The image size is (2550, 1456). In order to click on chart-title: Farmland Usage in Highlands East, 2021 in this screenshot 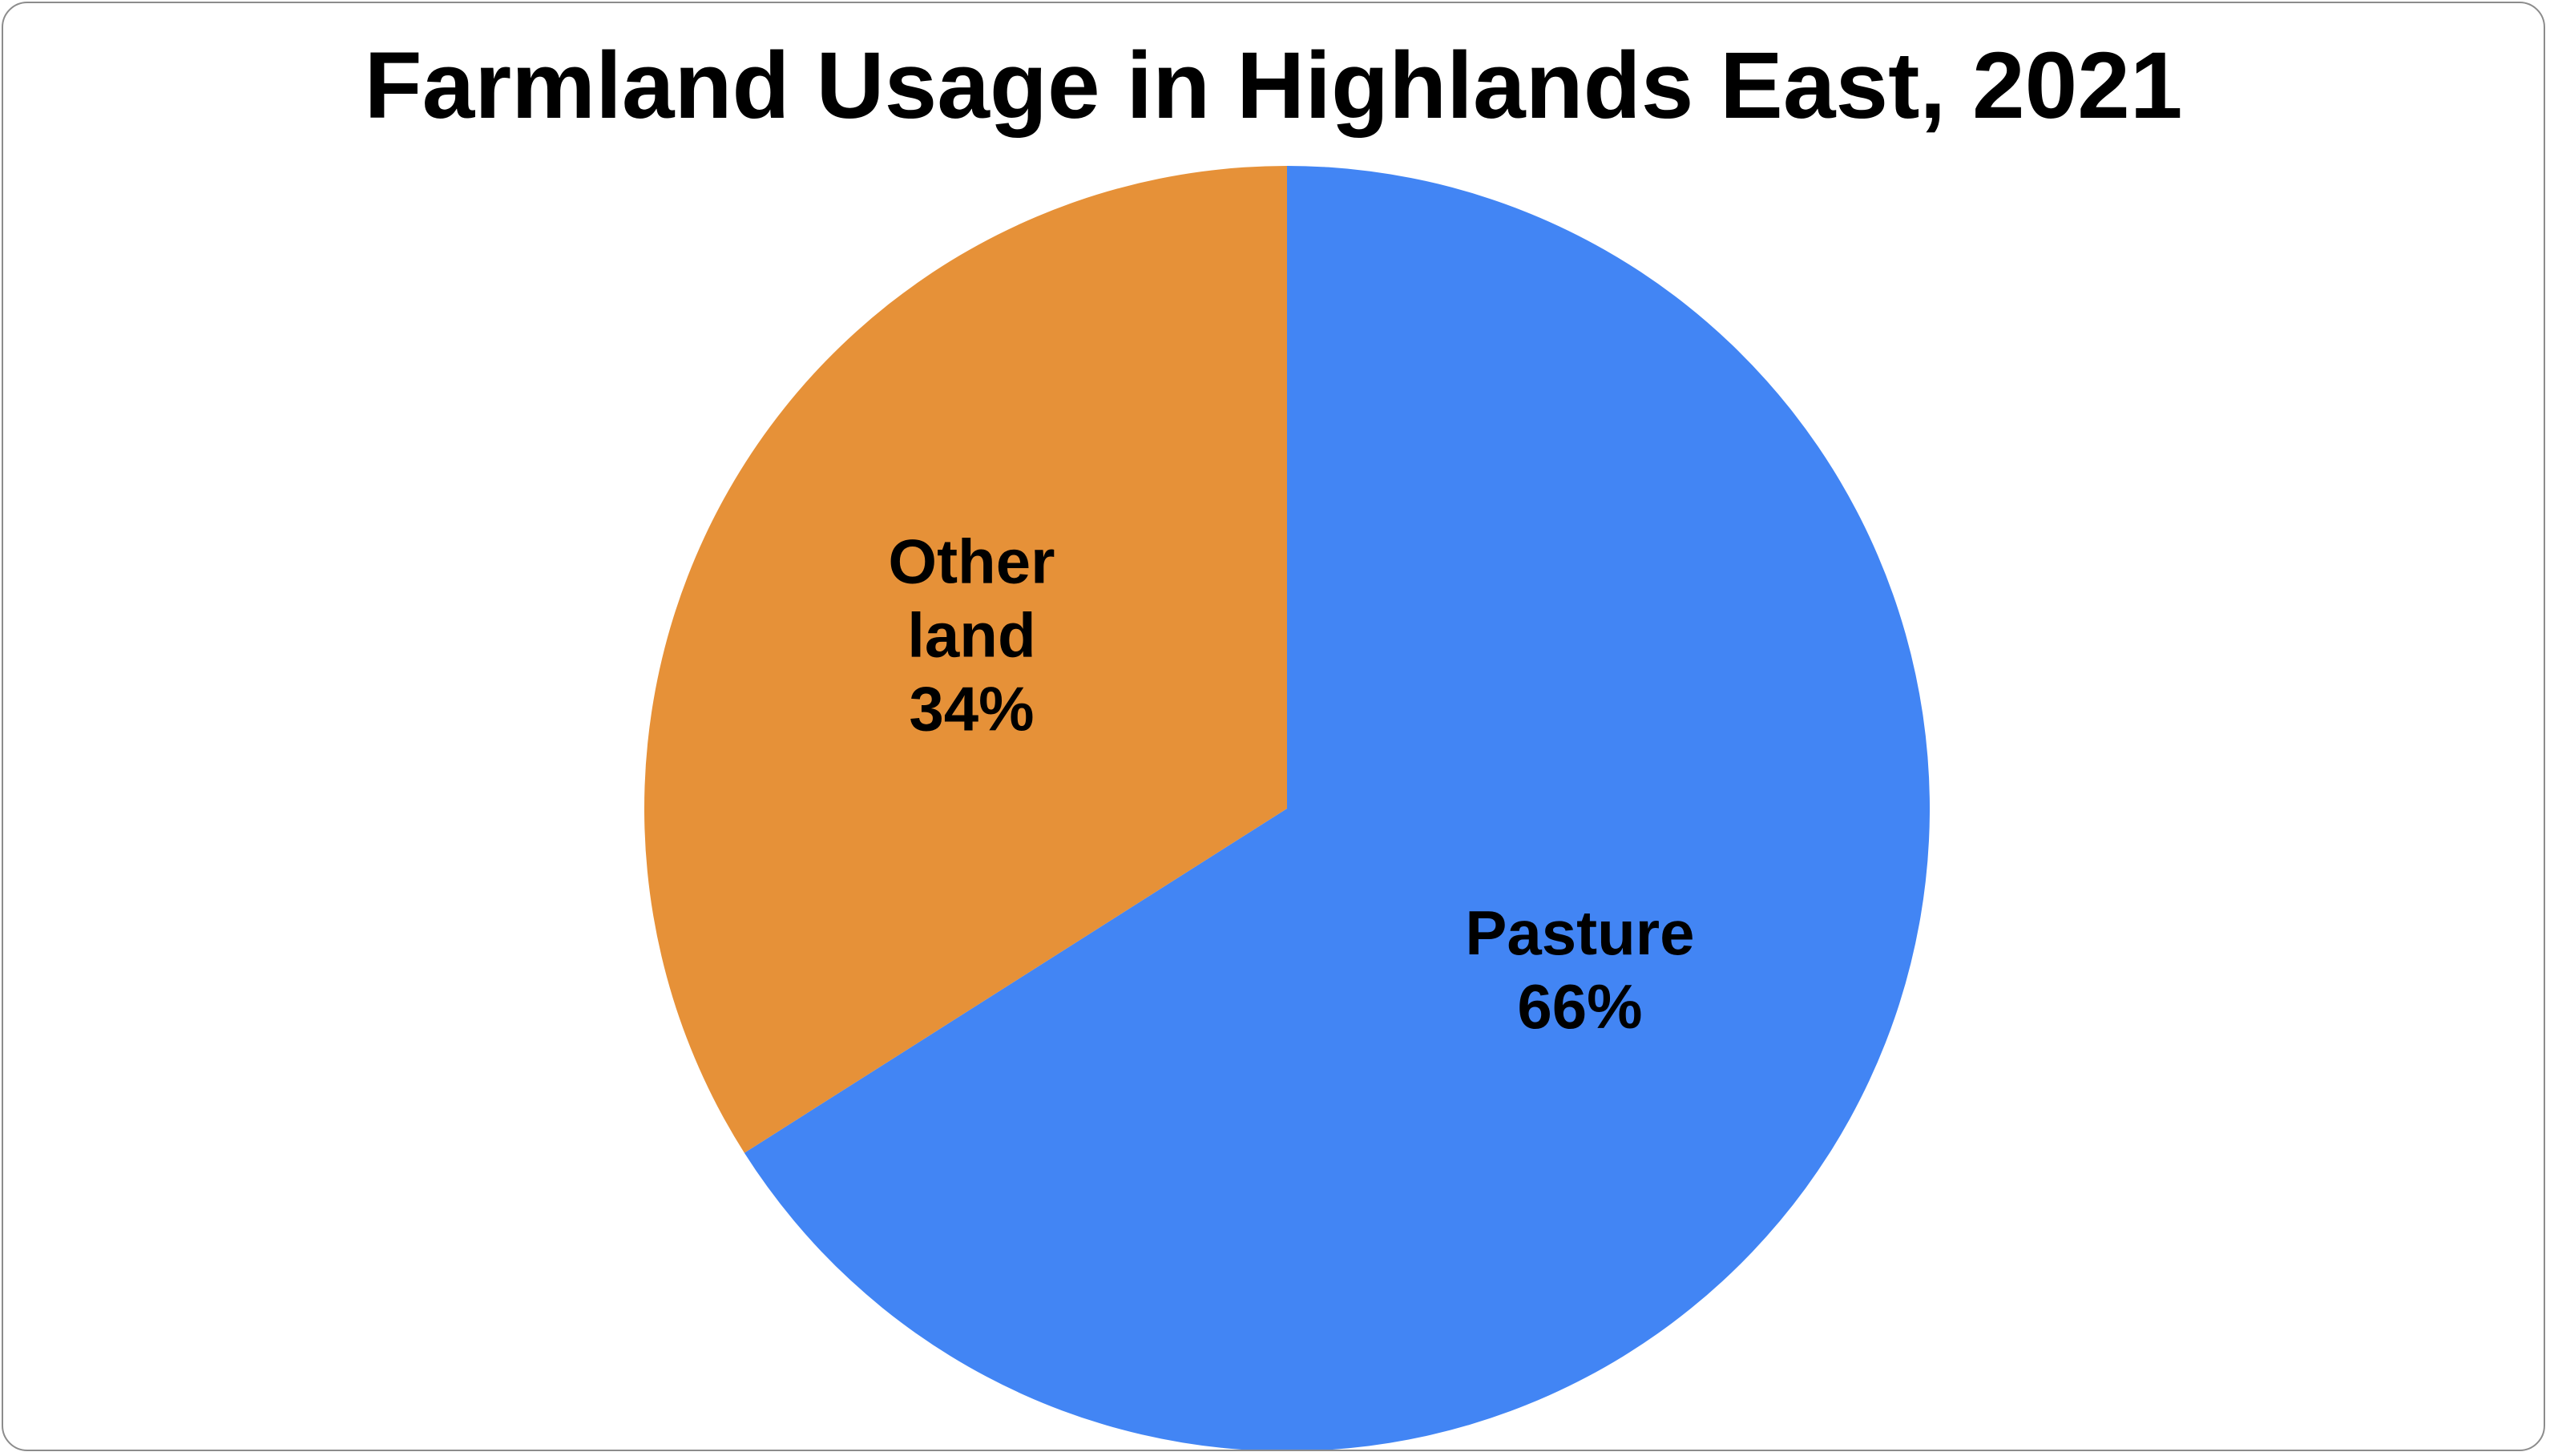, I will do `click(1273, 86)`.